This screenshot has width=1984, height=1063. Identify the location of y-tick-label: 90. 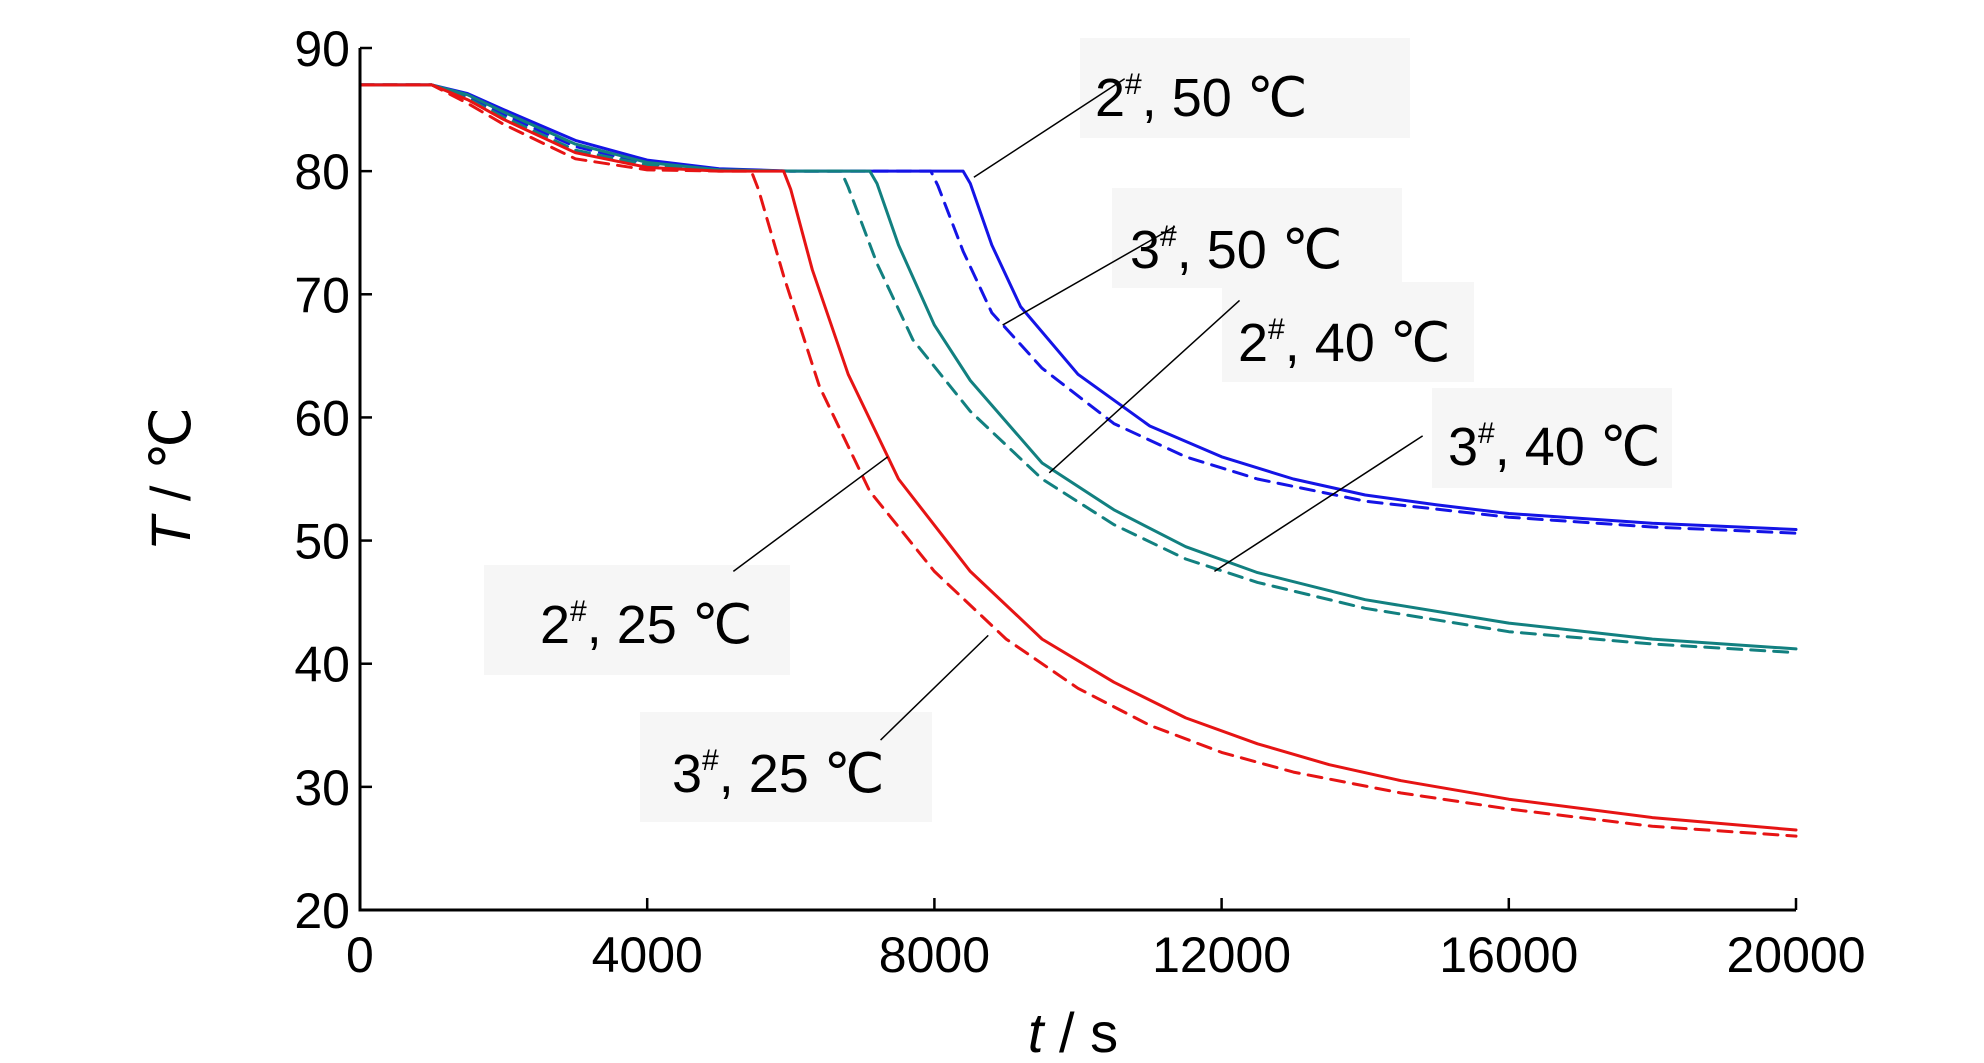
(322, 49).